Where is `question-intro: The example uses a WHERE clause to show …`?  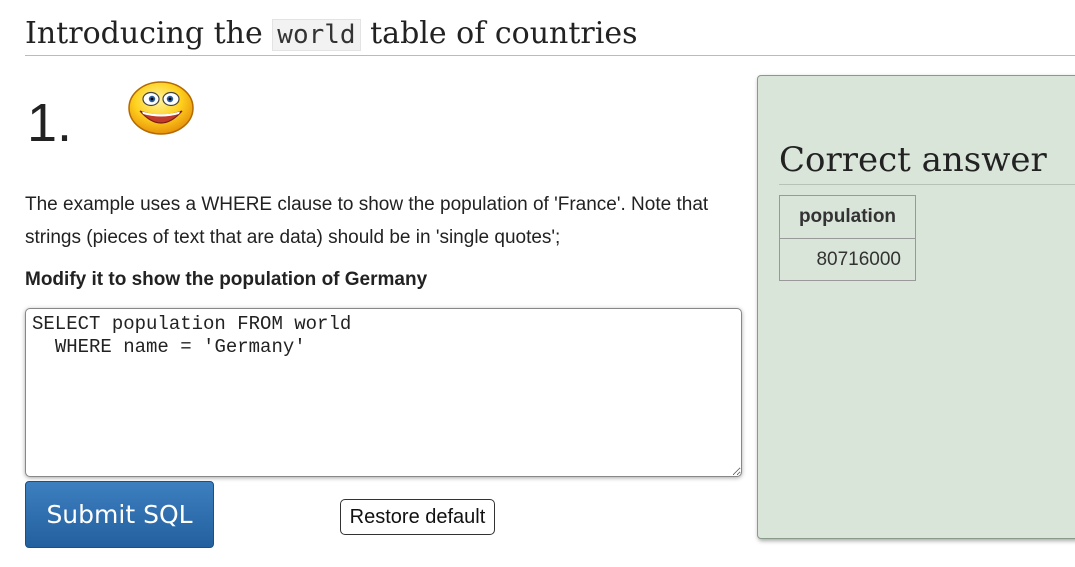 question-intro: The example uses a WHERE clause to show … is located at coordinates (367, 221).